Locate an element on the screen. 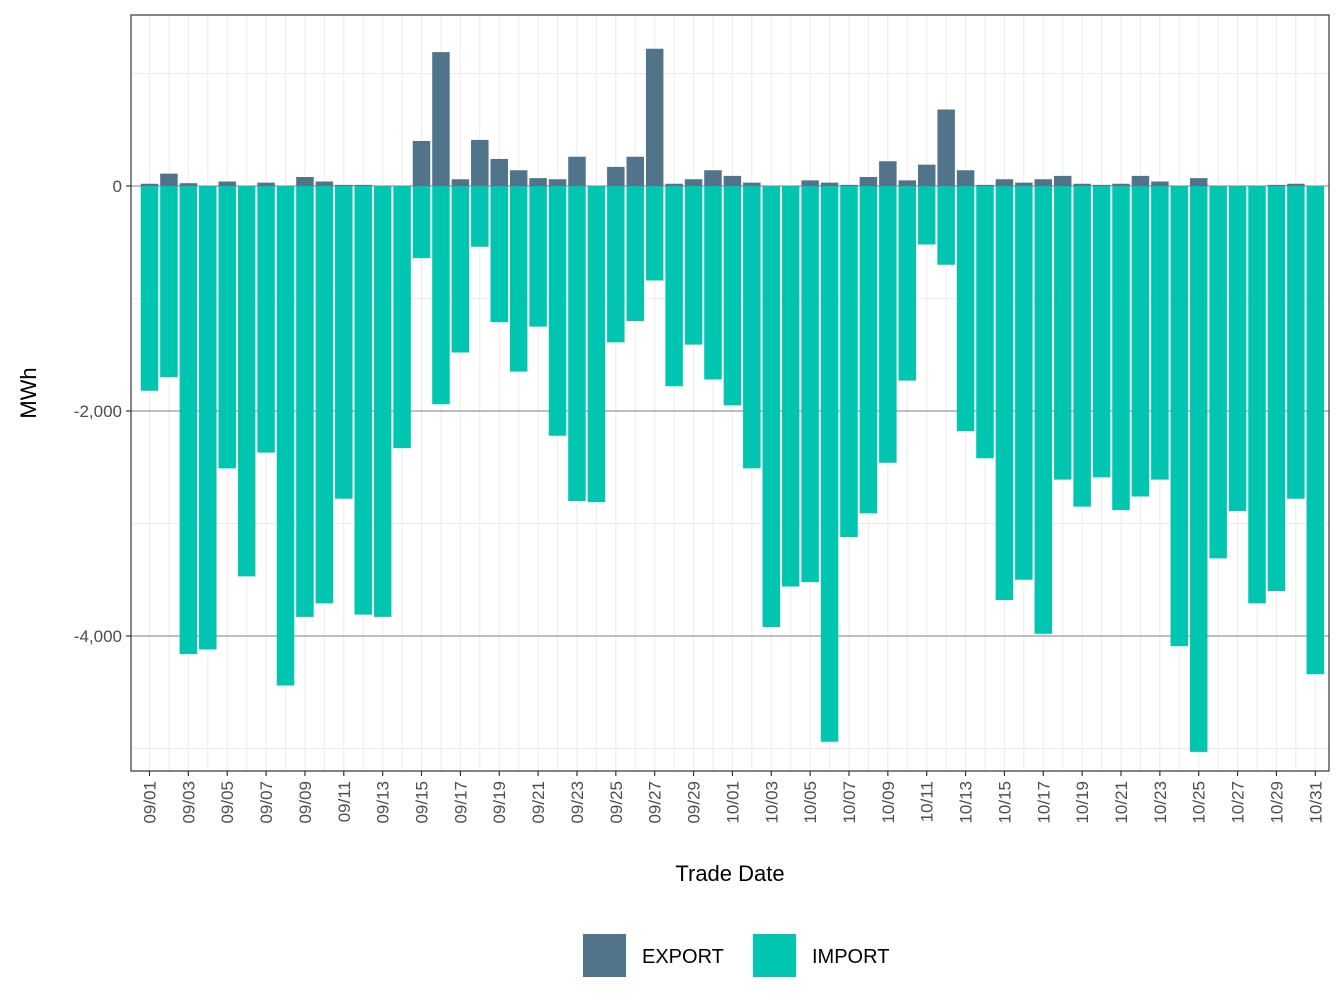  x-tick-label: 09/17 is located at coordinates (460, 802).